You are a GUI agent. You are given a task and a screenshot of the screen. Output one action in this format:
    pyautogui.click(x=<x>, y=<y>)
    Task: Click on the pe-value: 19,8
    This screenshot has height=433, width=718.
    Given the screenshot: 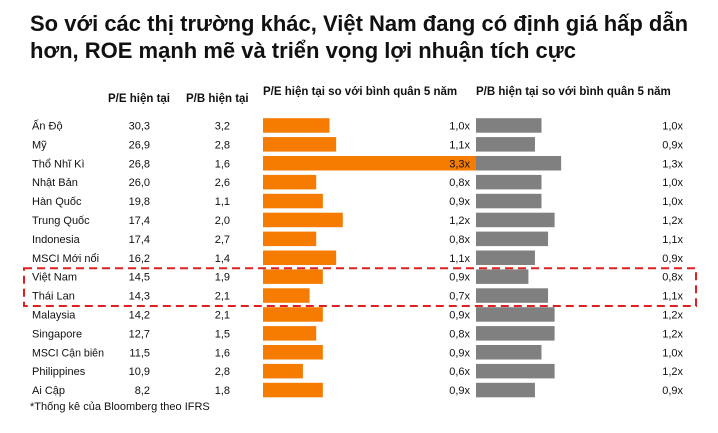 What is the action you would take?
    pyautogui.click(x=139, y=202)
    